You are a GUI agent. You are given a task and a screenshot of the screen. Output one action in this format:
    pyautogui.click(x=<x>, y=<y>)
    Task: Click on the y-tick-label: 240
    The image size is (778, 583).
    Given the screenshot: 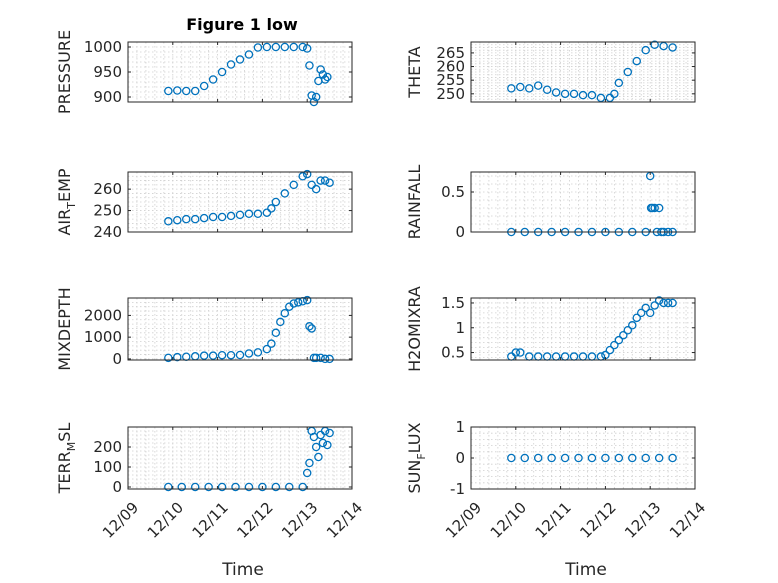 What is the action you would take?
    pyautogui.click(x=107, y=232)
    